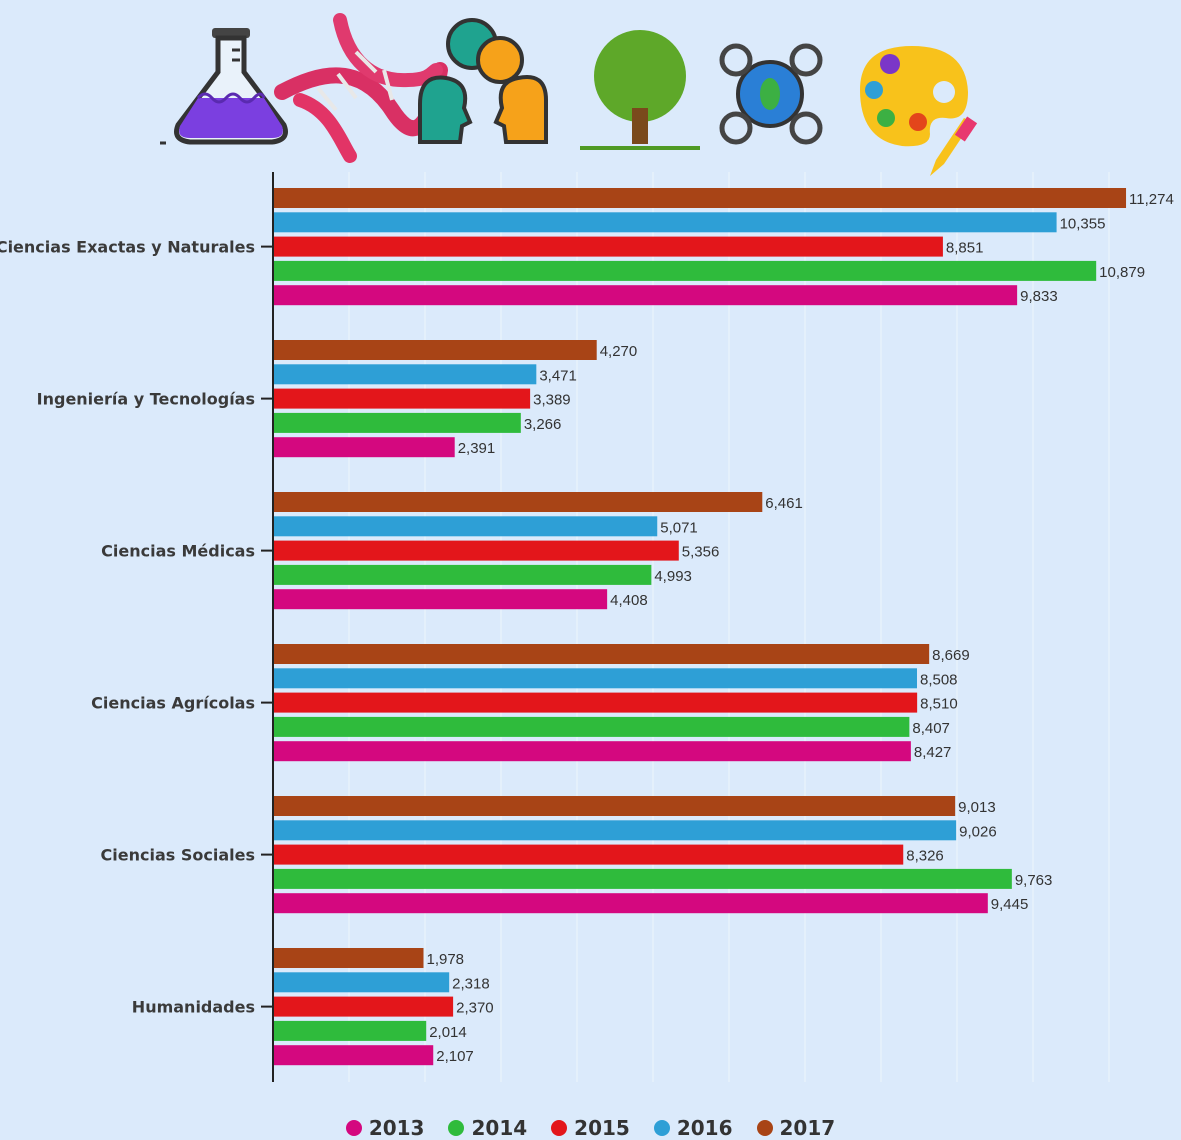 This screenshot has height=1140, width=1181. Describe the element at coordinates (475, 1008) in the screenshot. I see `value-label: 2,370` at that location.